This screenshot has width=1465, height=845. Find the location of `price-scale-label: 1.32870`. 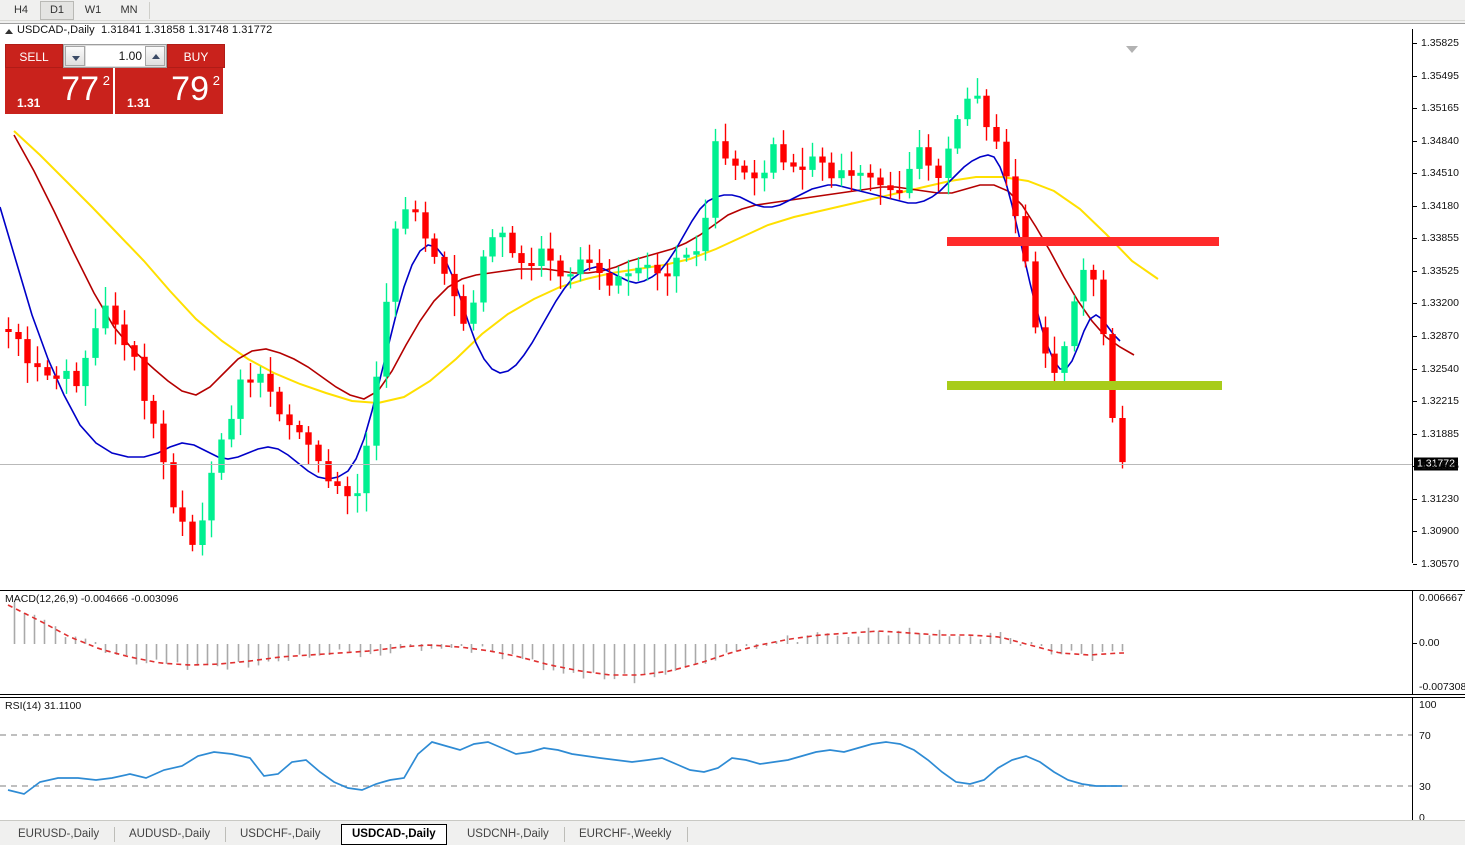

price-scale-label: 1.32870 is located at coordinates (1440, 335).